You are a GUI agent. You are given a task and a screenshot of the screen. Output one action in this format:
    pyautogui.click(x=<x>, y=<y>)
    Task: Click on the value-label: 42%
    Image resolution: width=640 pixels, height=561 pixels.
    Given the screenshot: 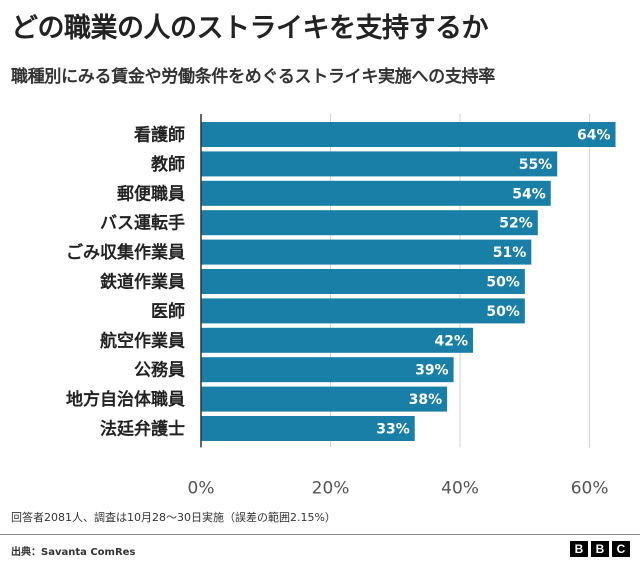 What is the action you would take?
    pyautogui.click(x=452, y=341)
    